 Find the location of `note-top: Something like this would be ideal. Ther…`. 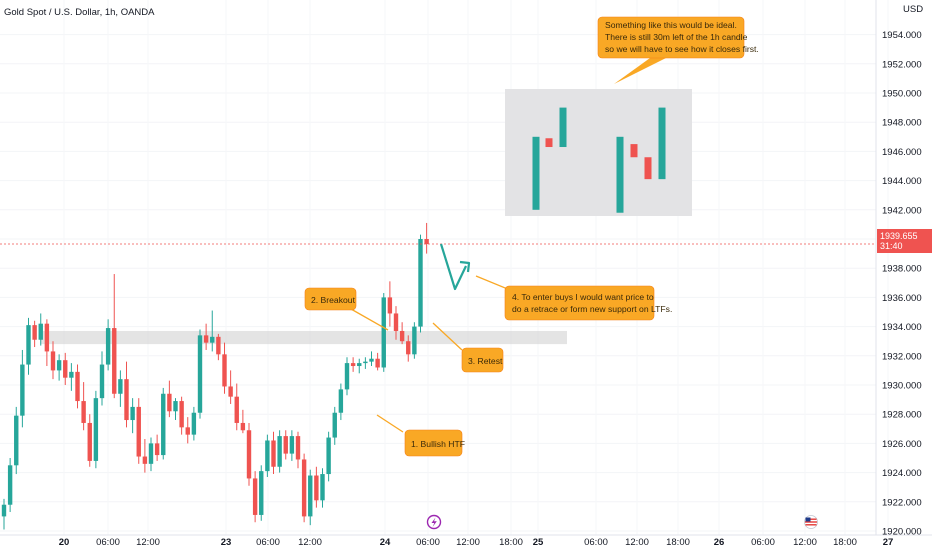

note-top: Something like this would be ideal. Ther… is located at coordinates (678, 37).